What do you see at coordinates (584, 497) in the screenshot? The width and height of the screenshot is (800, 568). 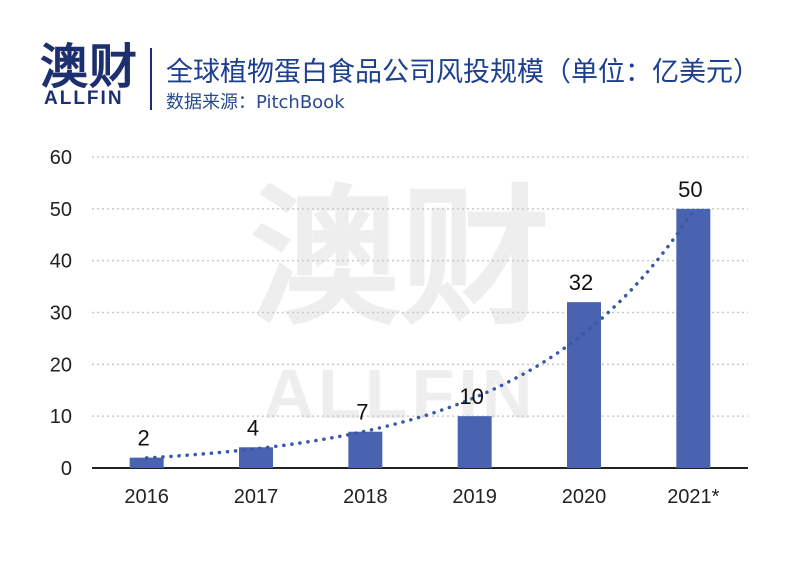 I see `x-tick-label: 2020` at bounding box center [584, 497].